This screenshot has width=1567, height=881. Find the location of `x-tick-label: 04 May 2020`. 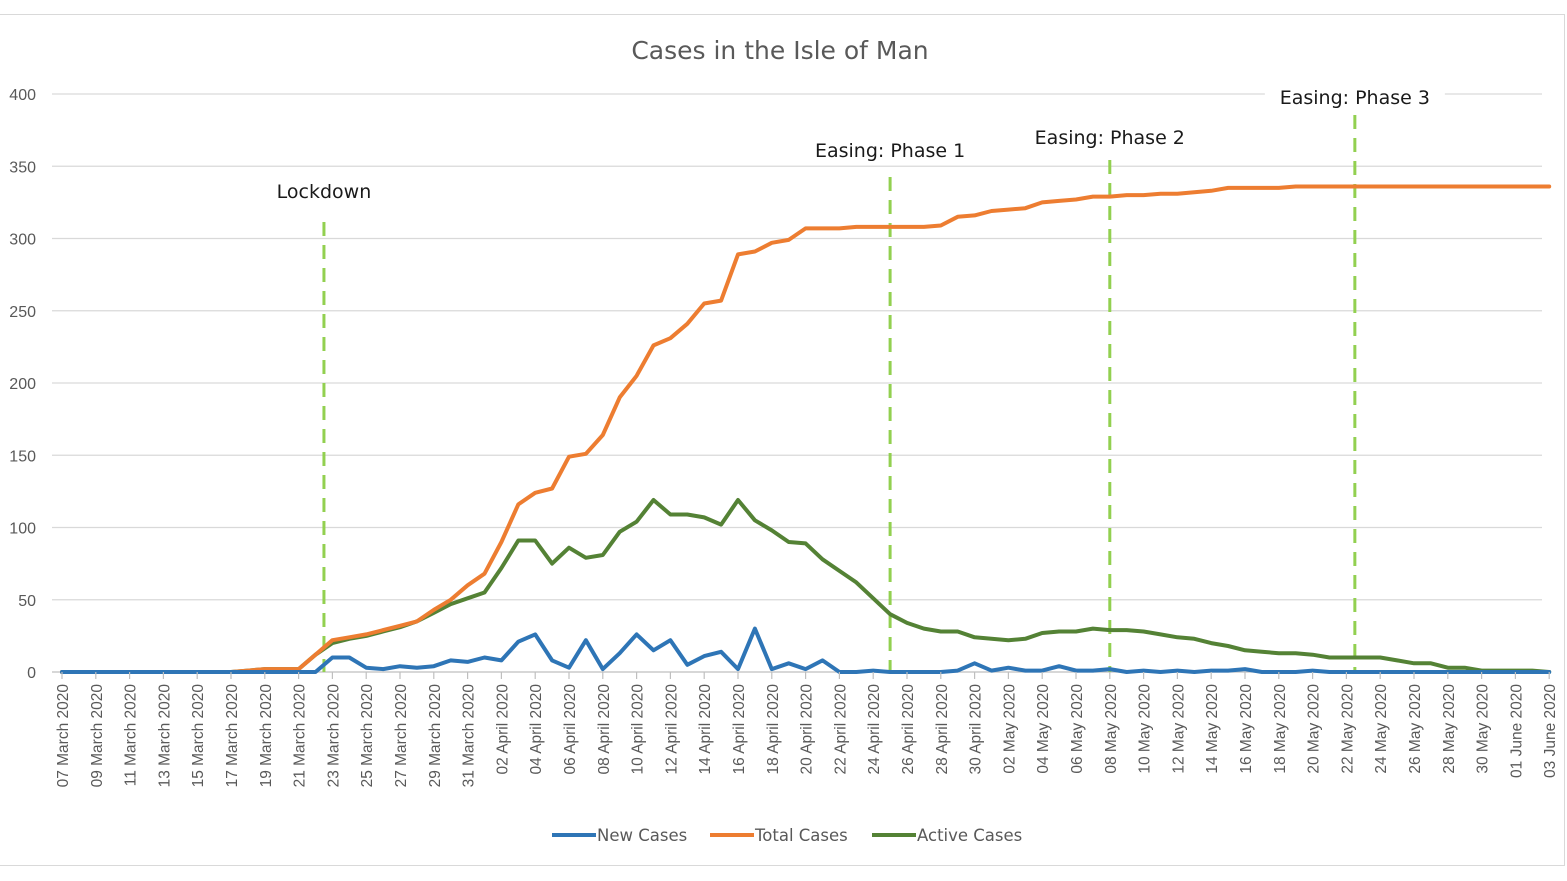

x-tick-label: 04 May 2020 is located at coordinates (1043, 729).